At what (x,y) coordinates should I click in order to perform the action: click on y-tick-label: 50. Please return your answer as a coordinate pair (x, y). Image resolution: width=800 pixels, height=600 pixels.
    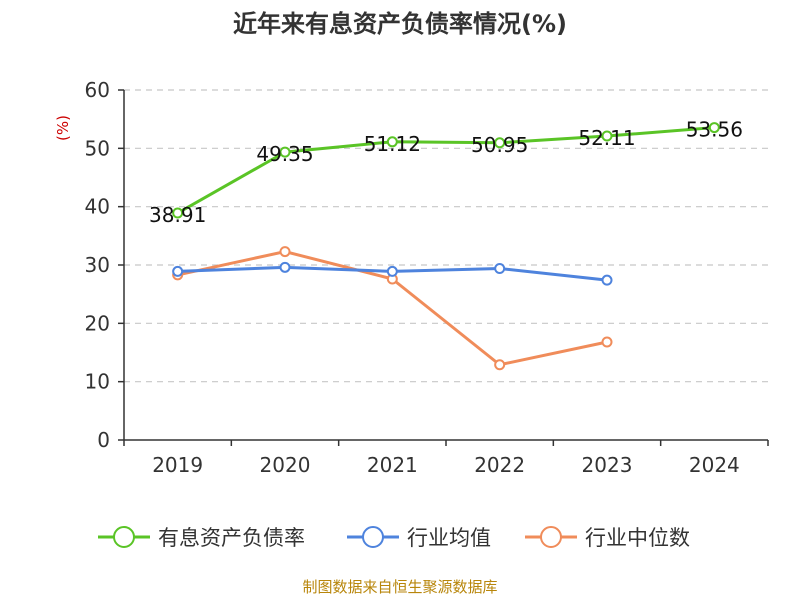
    Looking at the image, I should click on (97, 148).